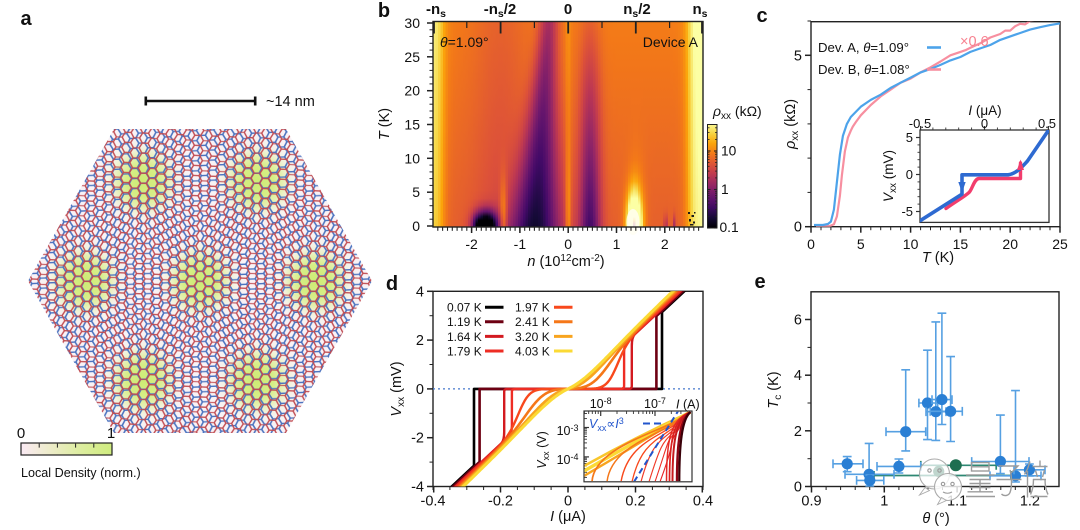 The height and width of the screenshot is (530, 1080). I want to click on svg-text: θ=1.09°, so click(464, 42).